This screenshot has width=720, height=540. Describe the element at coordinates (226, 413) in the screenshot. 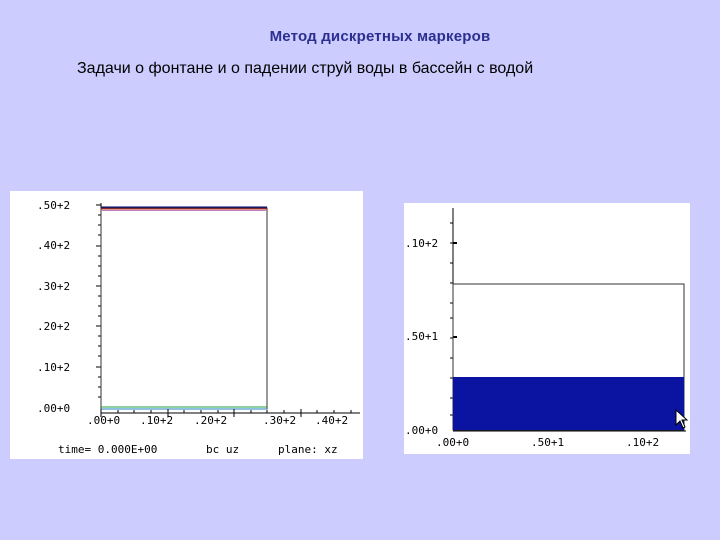

I see `x-tick-marks` at that location.